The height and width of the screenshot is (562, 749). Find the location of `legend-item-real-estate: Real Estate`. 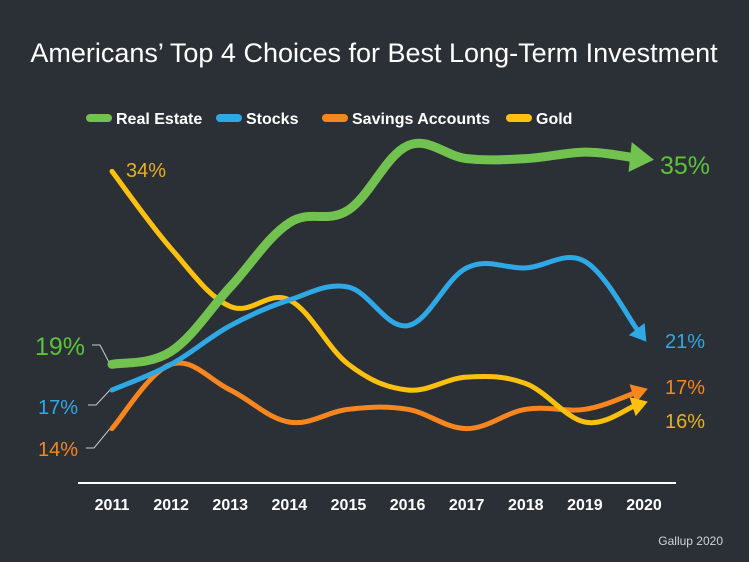

legend-item-real-estate: Real Estate is located at coordinates (144, 119).